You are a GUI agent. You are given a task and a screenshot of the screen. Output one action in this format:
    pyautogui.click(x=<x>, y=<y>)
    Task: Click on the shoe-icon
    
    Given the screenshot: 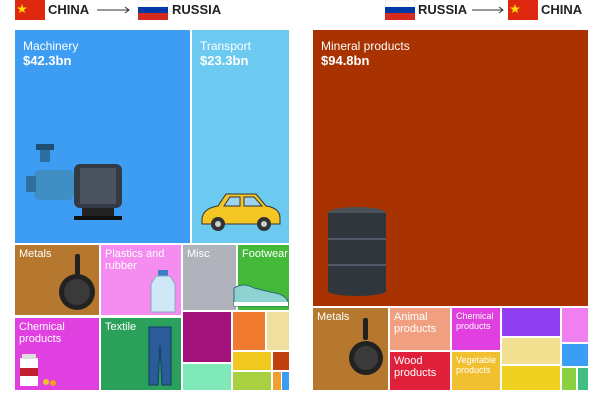 What is the action you would take?
    pyautogui.click(x=261, y=295)
    